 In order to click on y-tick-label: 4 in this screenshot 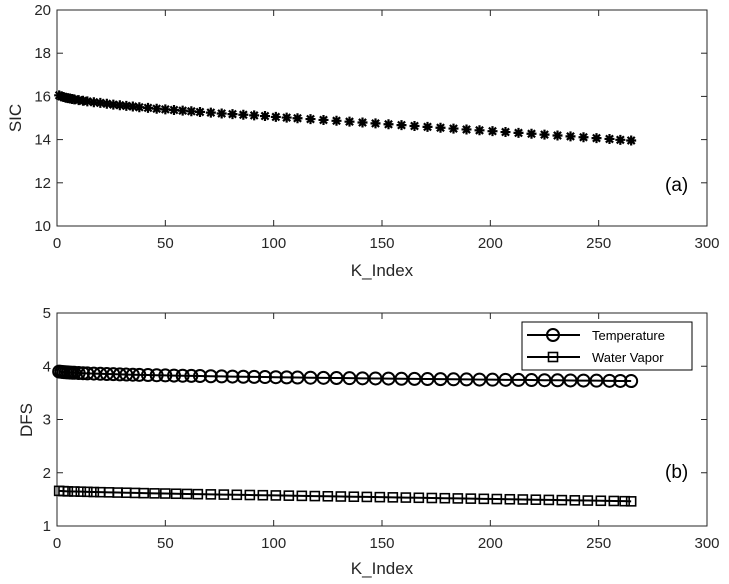, I will do `click(47, 366)`.